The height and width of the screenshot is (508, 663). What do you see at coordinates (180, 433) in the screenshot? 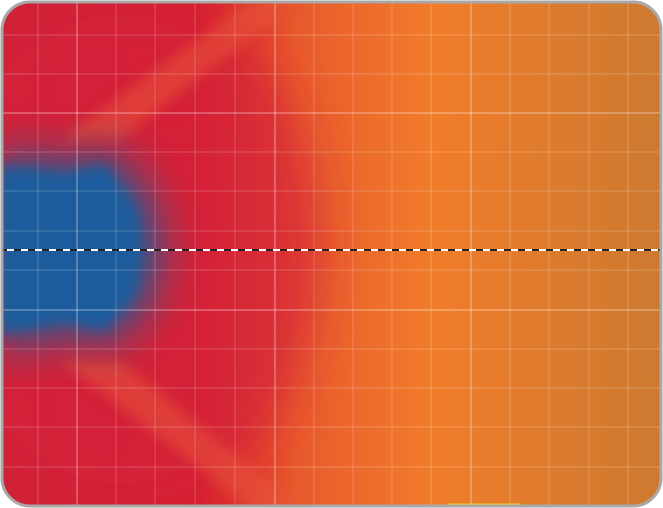
I see `band-lower` at bounding box center [180, 433].